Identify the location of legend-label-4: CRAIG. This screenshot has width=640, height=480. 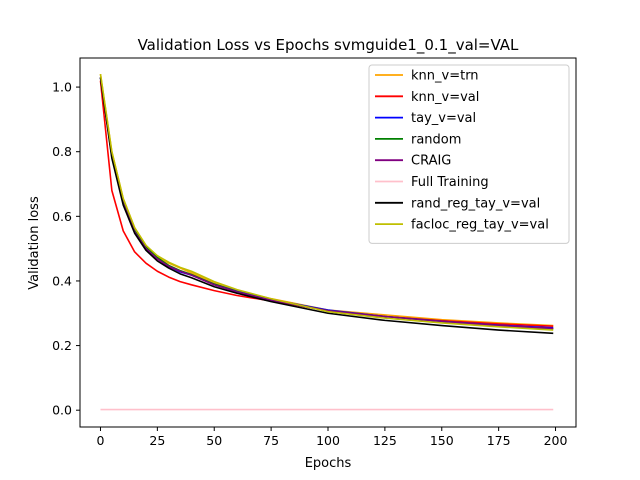
(431, 161).